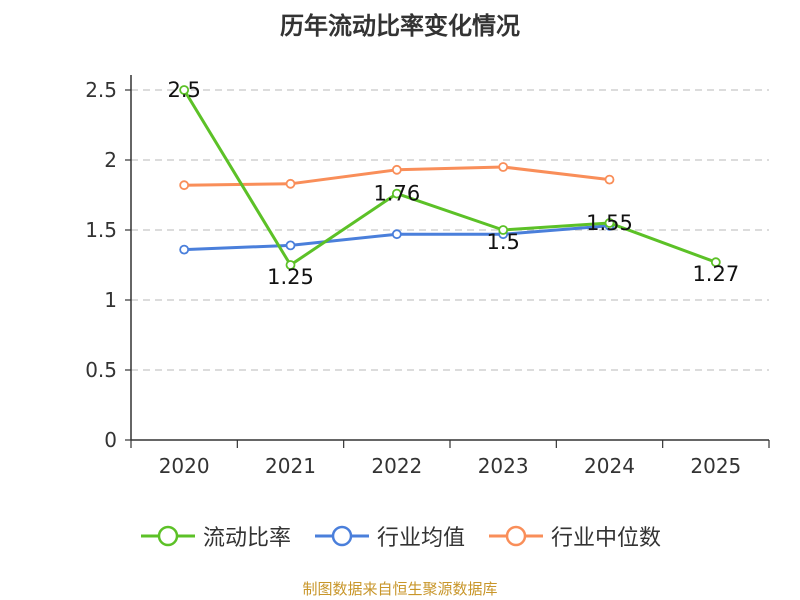  I want to click on legend-label-current-ratio: 流动比率, so click(246, 538).